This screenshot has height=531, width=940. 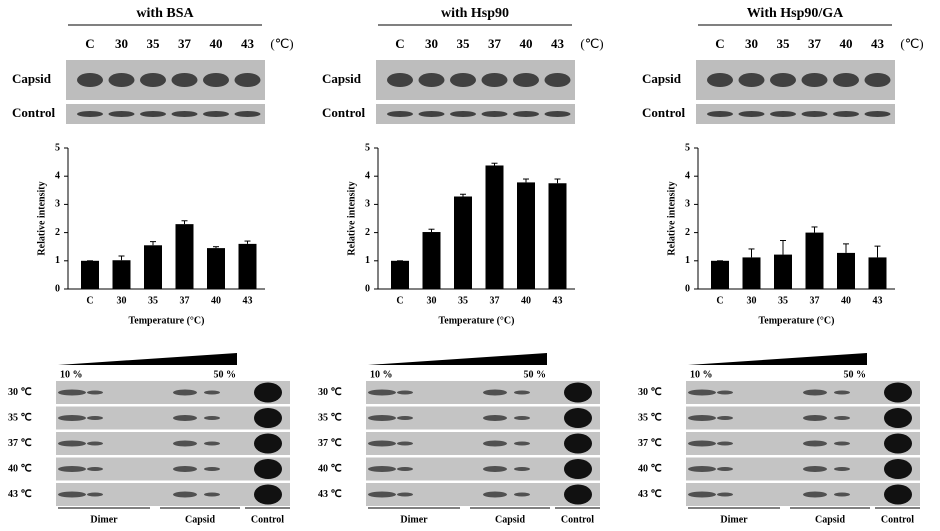 What do you see at coordinates (719, 300) in the screenshot?
I see `x-tick-label: C` at bounding box center [719, 300].